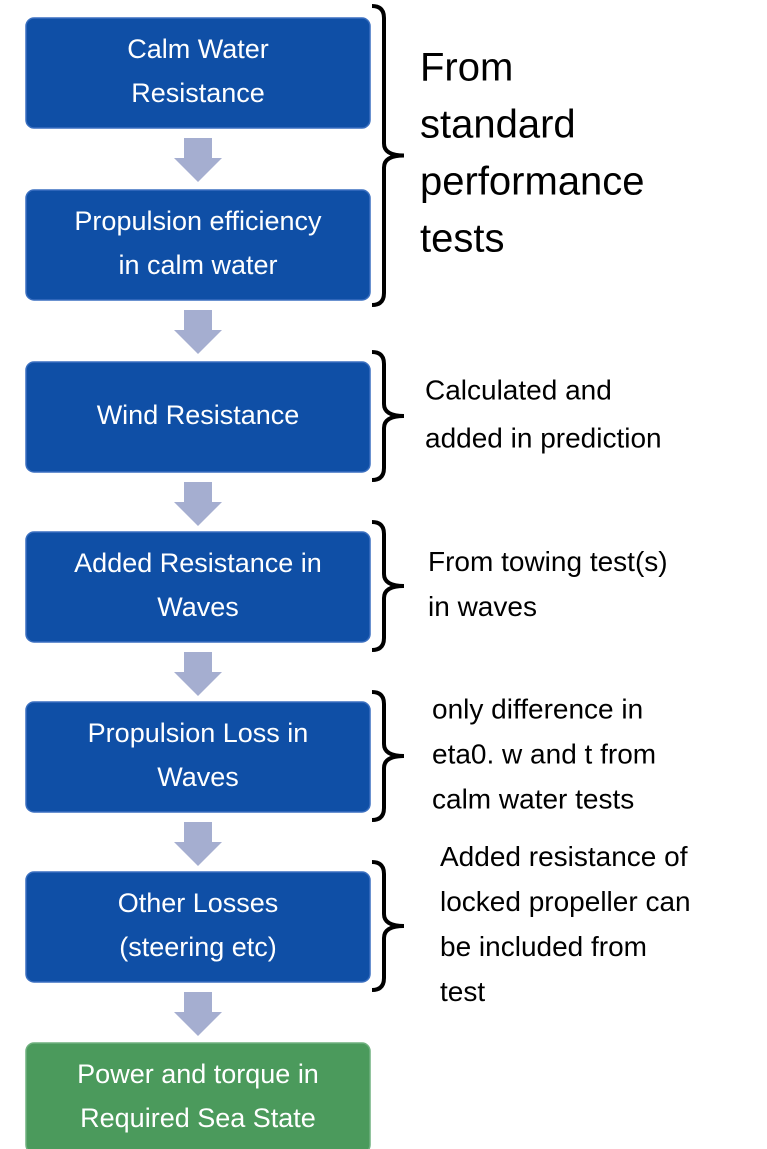 The width and height of the screenshot is (767, 1149). Describe the element at coordinates (198, 947) in the screenshot. I see `step-label: (steering etc)` at that location.